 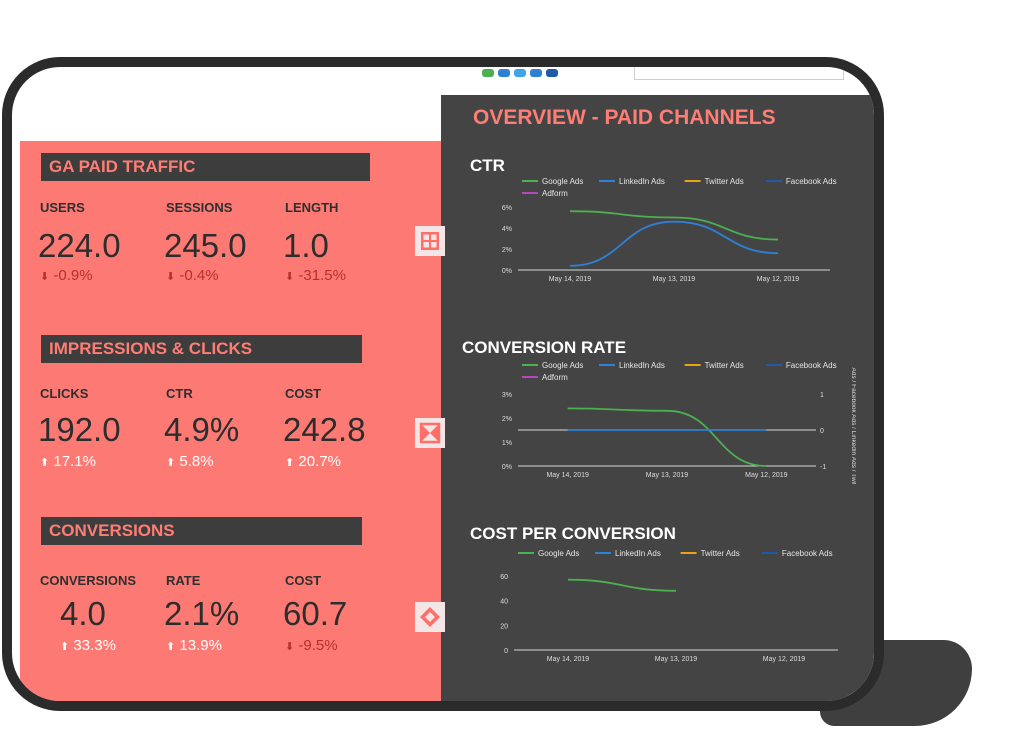 I want to click on kpi-label-length: LENGTH, so click(x=312, y=207).